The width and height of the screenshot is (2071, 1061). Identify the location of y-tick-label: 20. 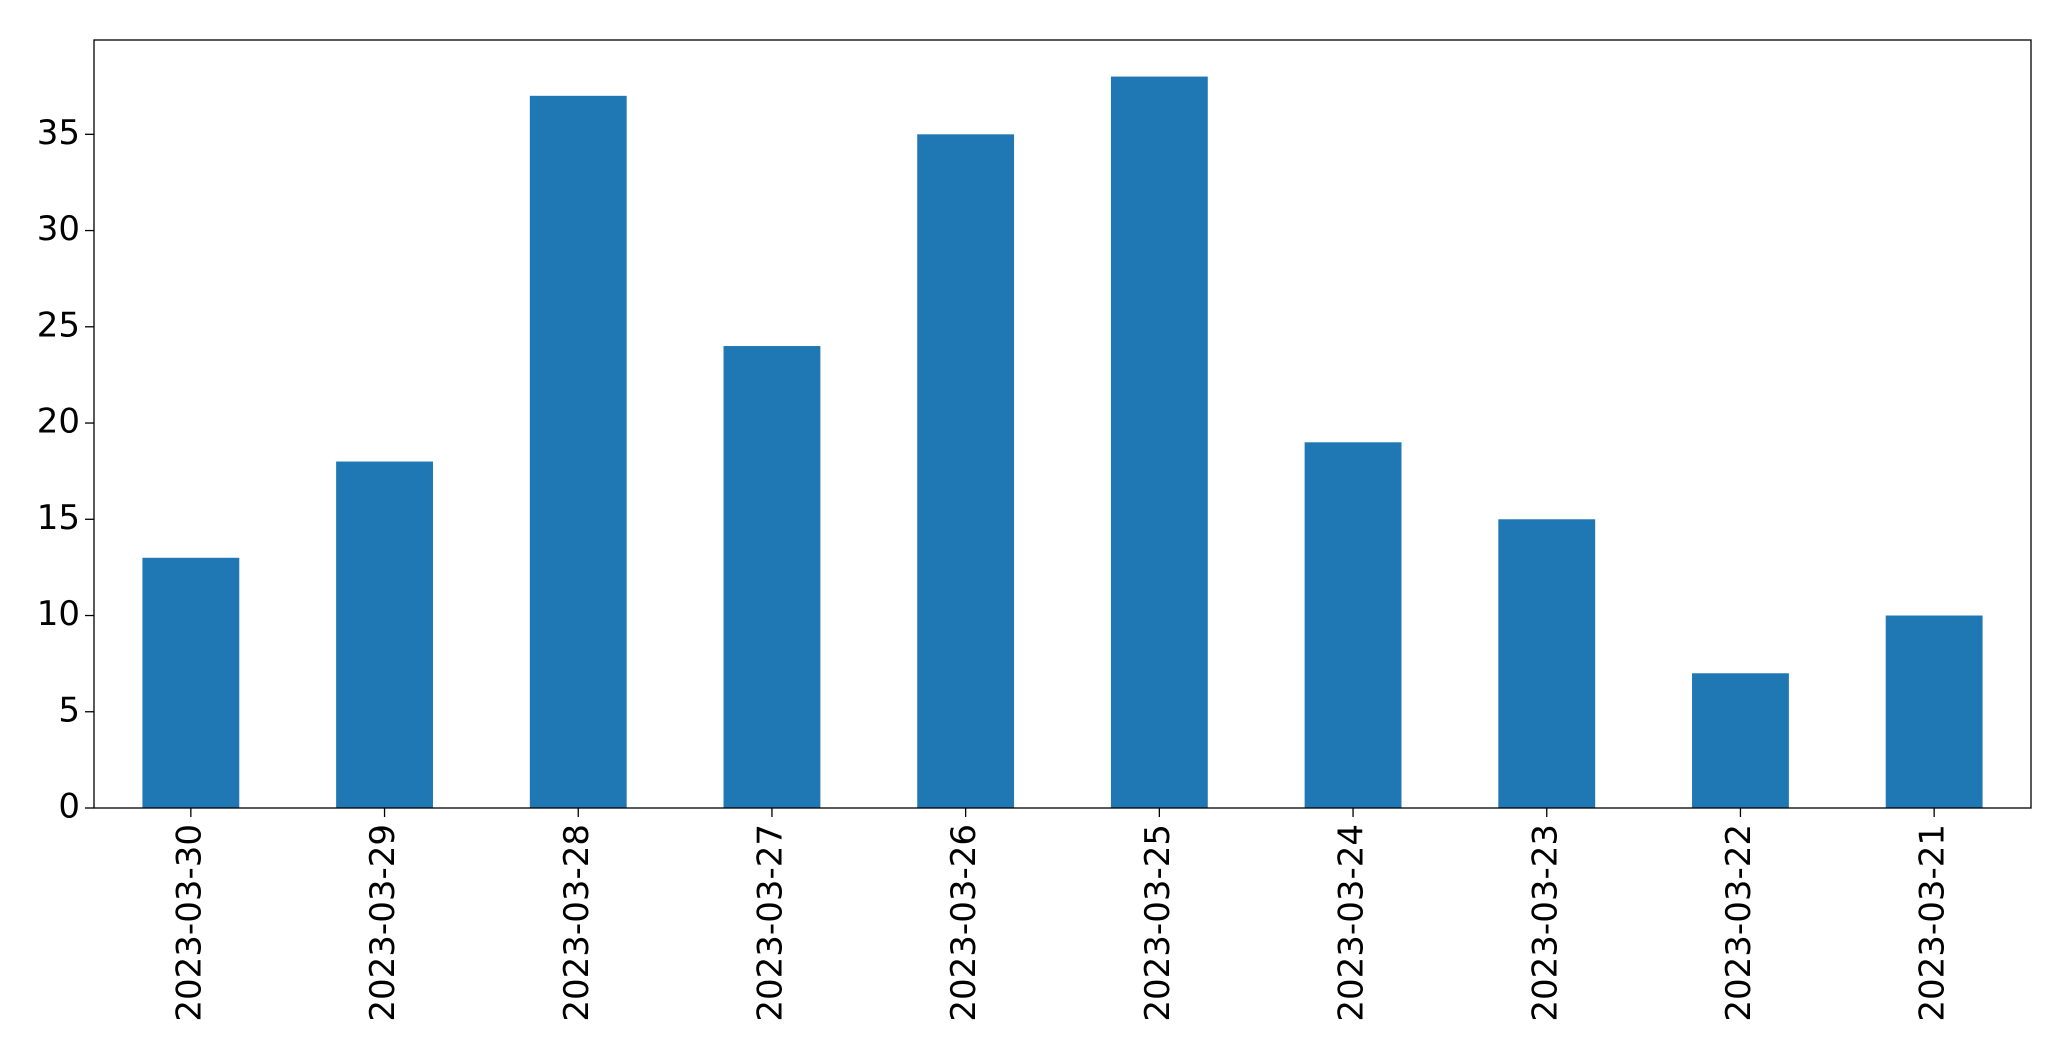
(58, 422).